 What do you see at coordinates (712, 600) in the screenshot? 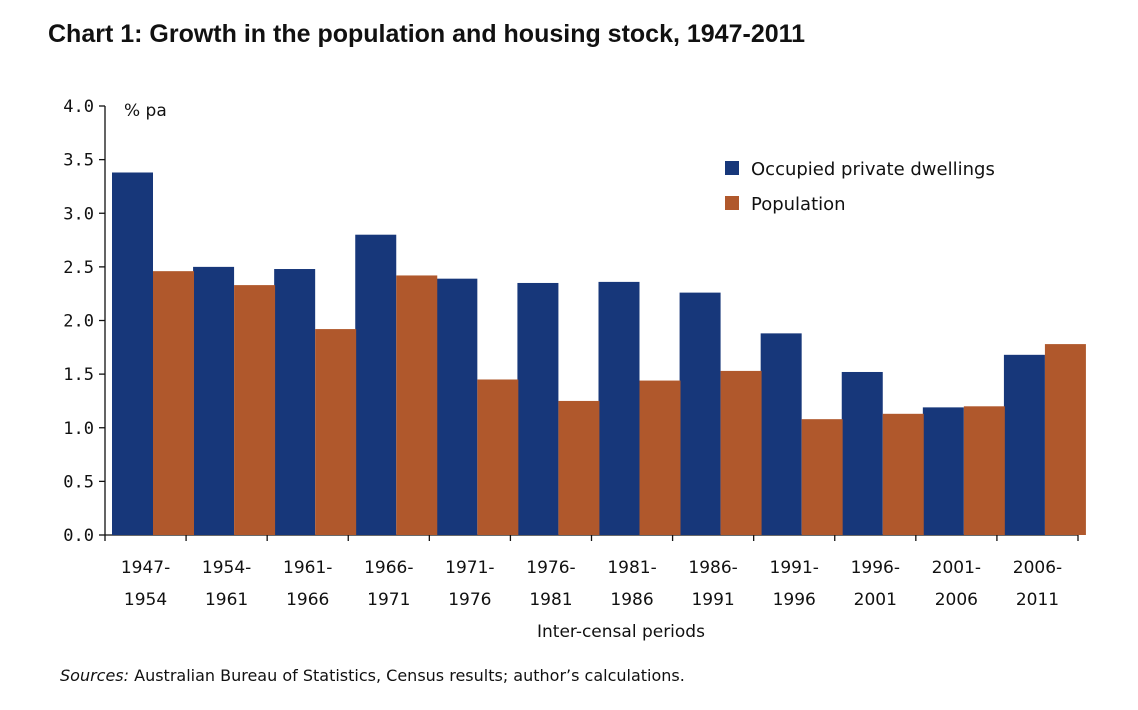
I see `x-tick-label: 1991` at bounding box center [712, 600].